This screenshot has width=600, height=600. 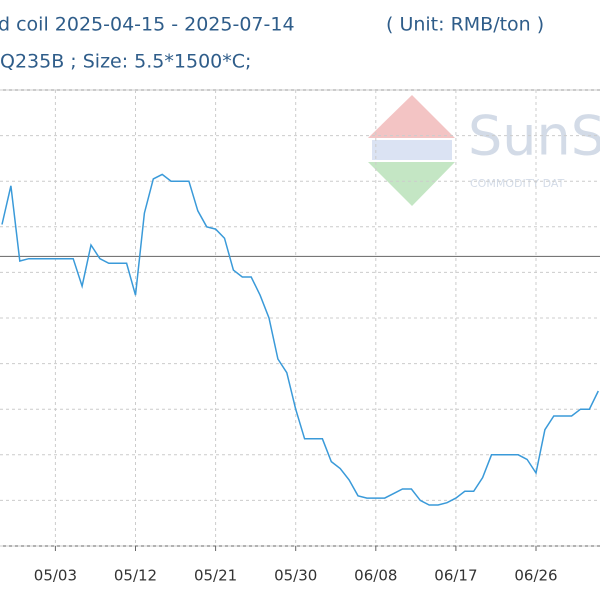 What do you see at coordinates (412, 150) in the screenshot?
I see `logo-band` at bounding box center [412, 150].